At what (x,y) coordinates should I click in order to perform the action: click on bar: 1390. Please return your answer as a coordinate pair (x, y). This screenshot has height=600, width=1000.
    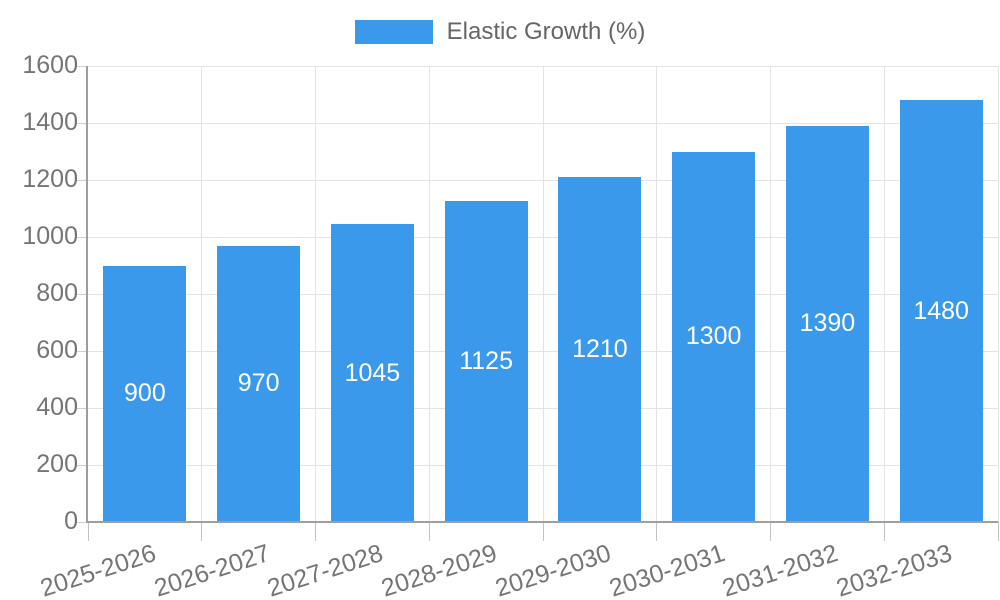
    Looking at the image, I should click on (827, 323).